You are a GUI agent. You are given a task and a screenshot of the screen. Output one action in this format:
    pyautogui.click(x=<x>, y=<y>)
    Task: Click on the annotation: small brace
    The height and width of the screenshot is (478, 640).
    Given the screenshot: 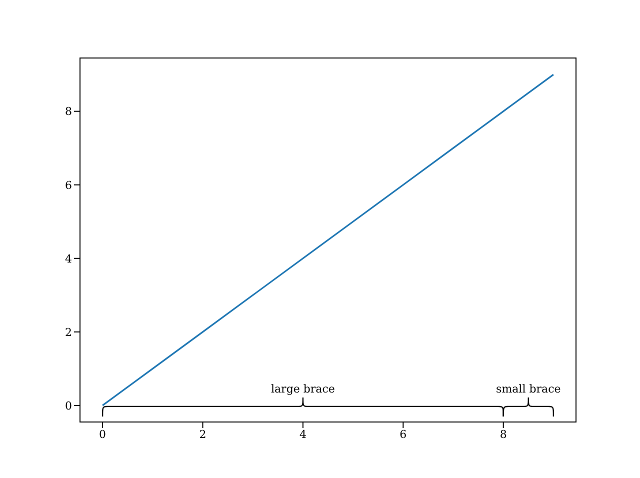 What is the action you would take?
    pyautogui.click(x=528, y=389)
    